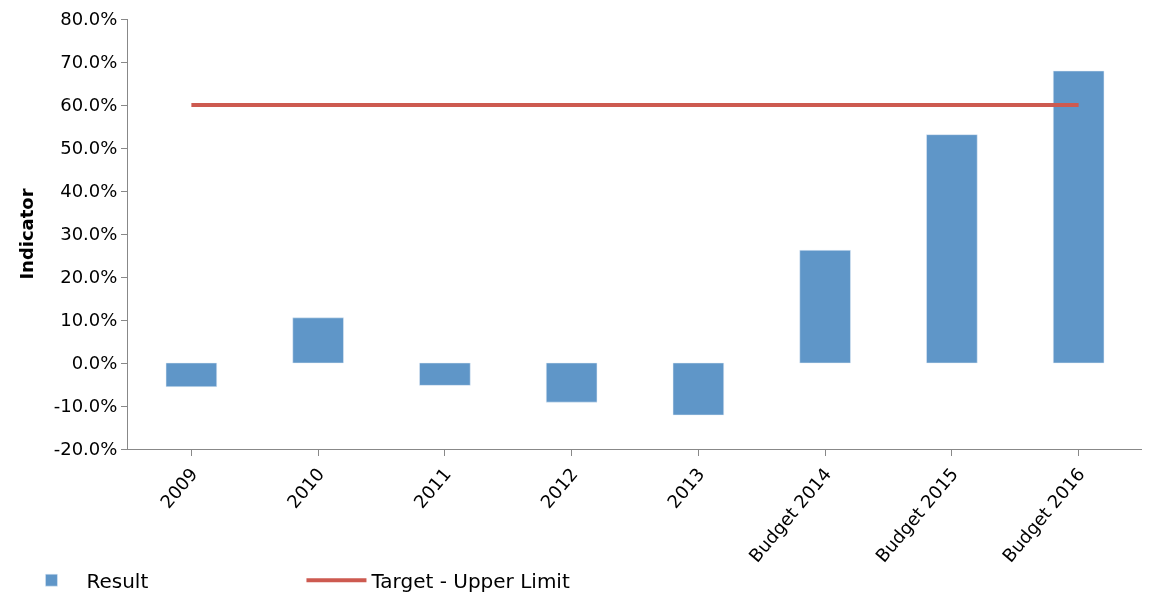  I want to click on y-tick-label: 60.0%, so click(89, 105).